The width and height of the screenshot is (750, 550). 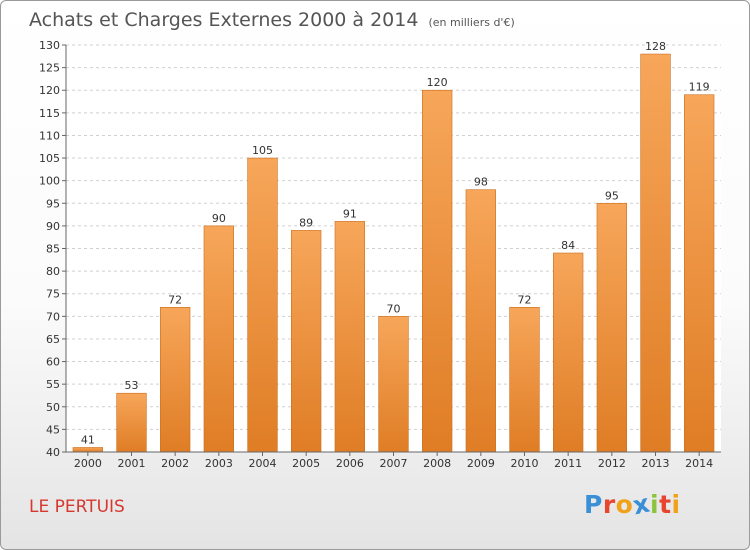 What do you see at coordinates (609, 504) in the screenshot?
I see `logo-letter: r` at bounding box center [609, 504].